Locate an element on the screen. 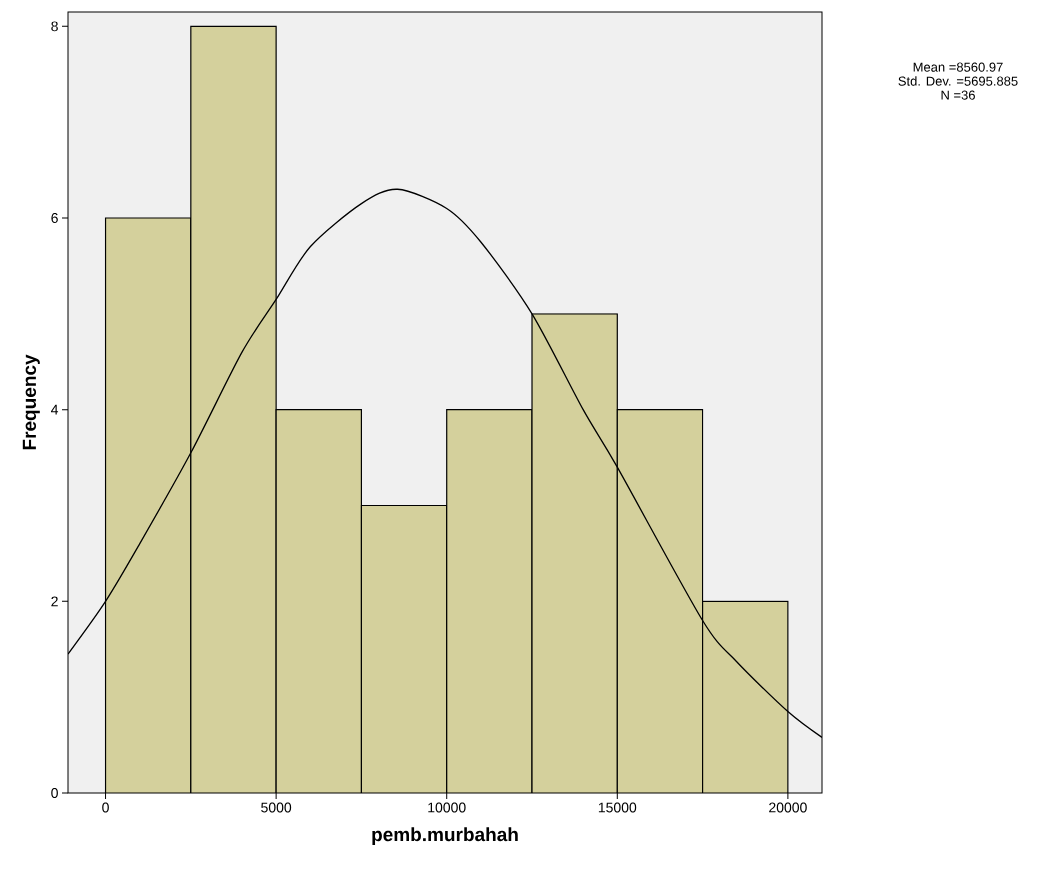 The width and height of the screenshot is (1050, 877). y-tick-label: 8 is located at coordinates (54, 26).